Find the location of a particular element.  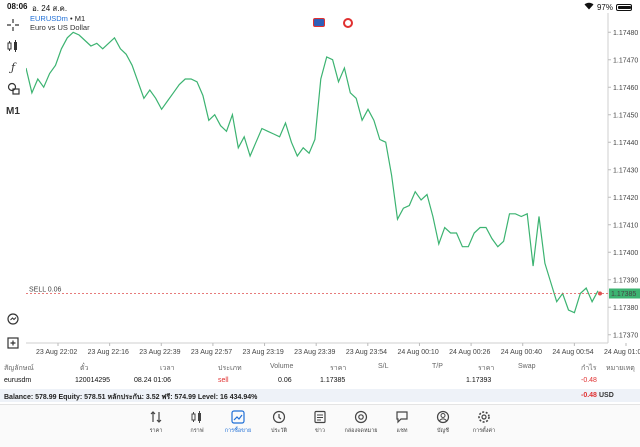

tab-trade: การซื้อขาย is located at coordinates (238, 422).